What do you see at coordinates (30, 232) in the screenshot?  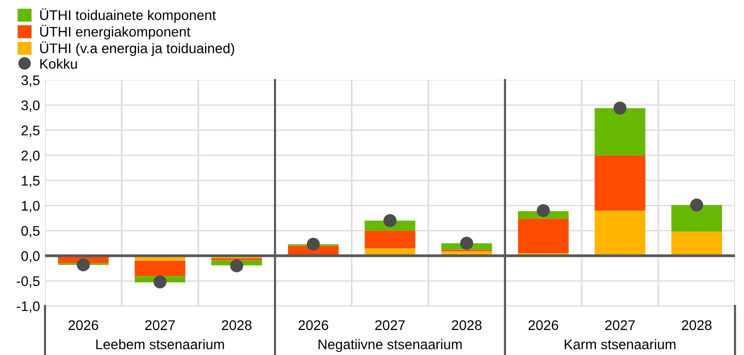 I see `y-tick-label: 0,5` at bounding box center [30, 232].